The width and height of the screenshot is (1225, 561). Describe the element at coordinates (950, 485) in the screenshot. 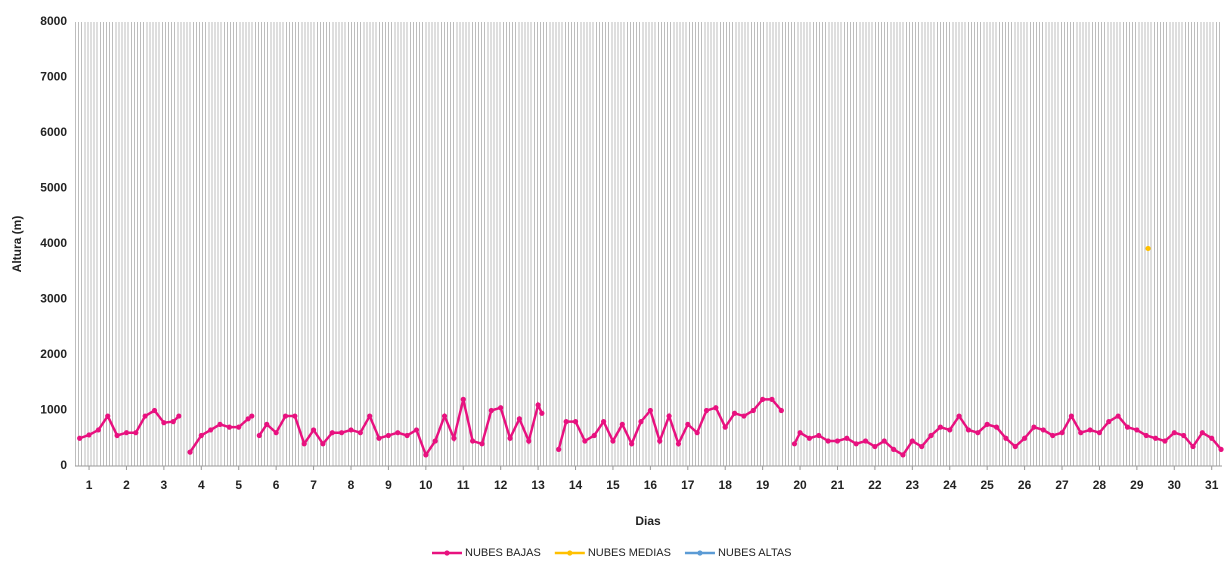

I see `x-tick-label: 24` at that location.